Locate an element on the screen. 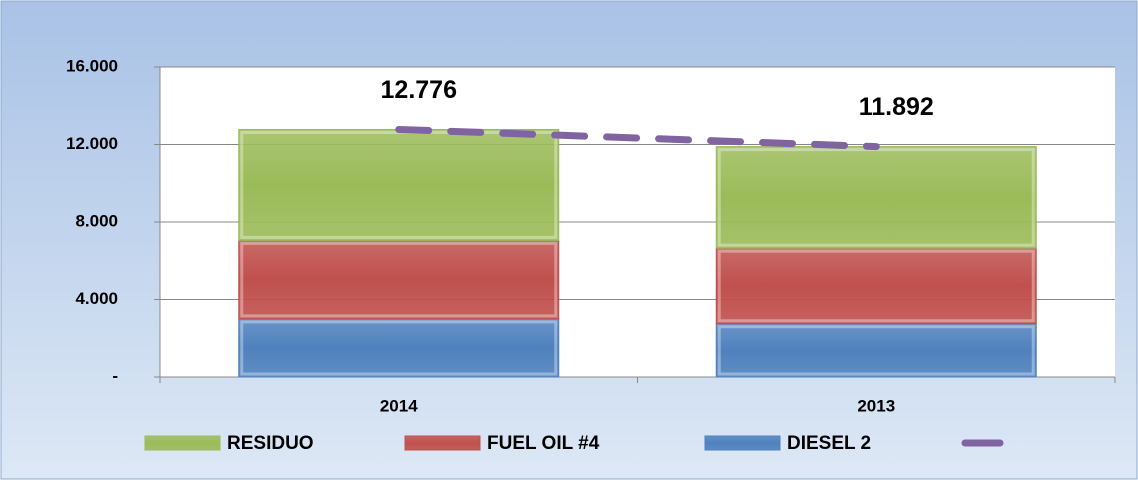 The image size is (1138, 480). y-tick-label: 4.000 is located at coordinates (96, 298).